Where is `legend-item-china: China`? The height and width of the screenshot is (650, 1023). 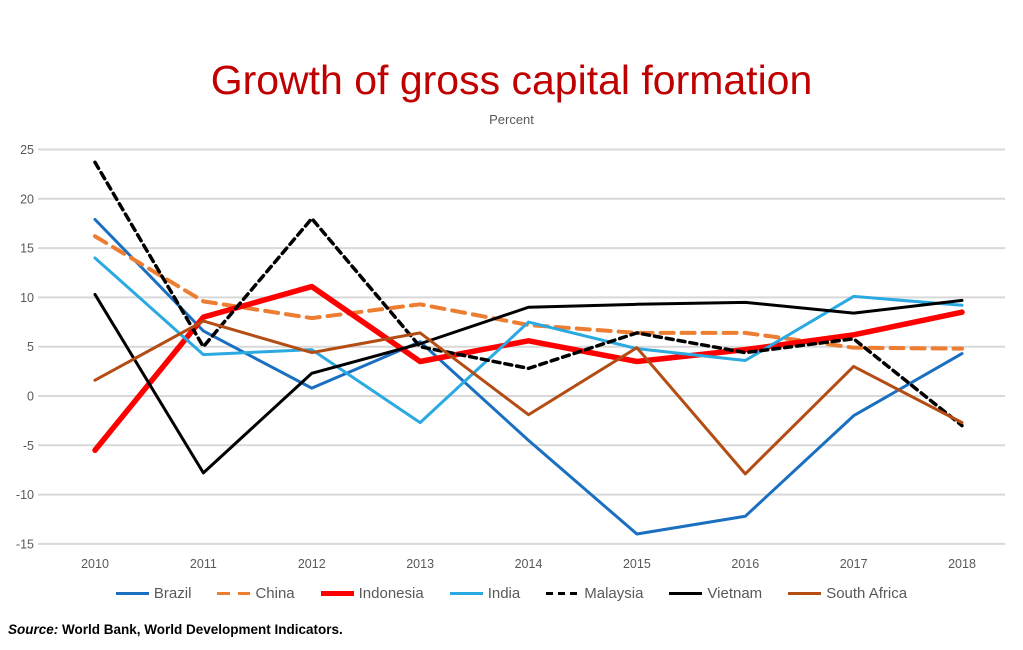 legend-item-china: China is located at coordinates (256, 593).